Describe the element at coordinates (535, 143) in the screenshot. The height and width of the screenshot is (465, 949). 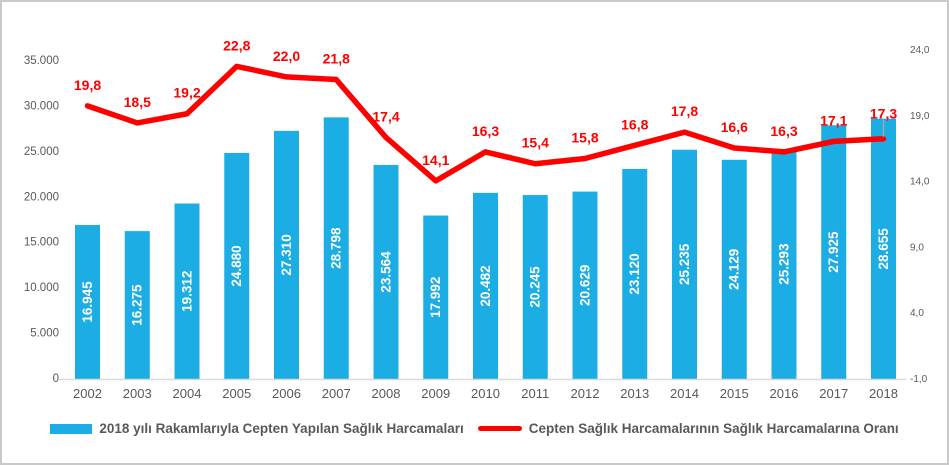
I see `line-value-label-2011: 15,4` at that location.